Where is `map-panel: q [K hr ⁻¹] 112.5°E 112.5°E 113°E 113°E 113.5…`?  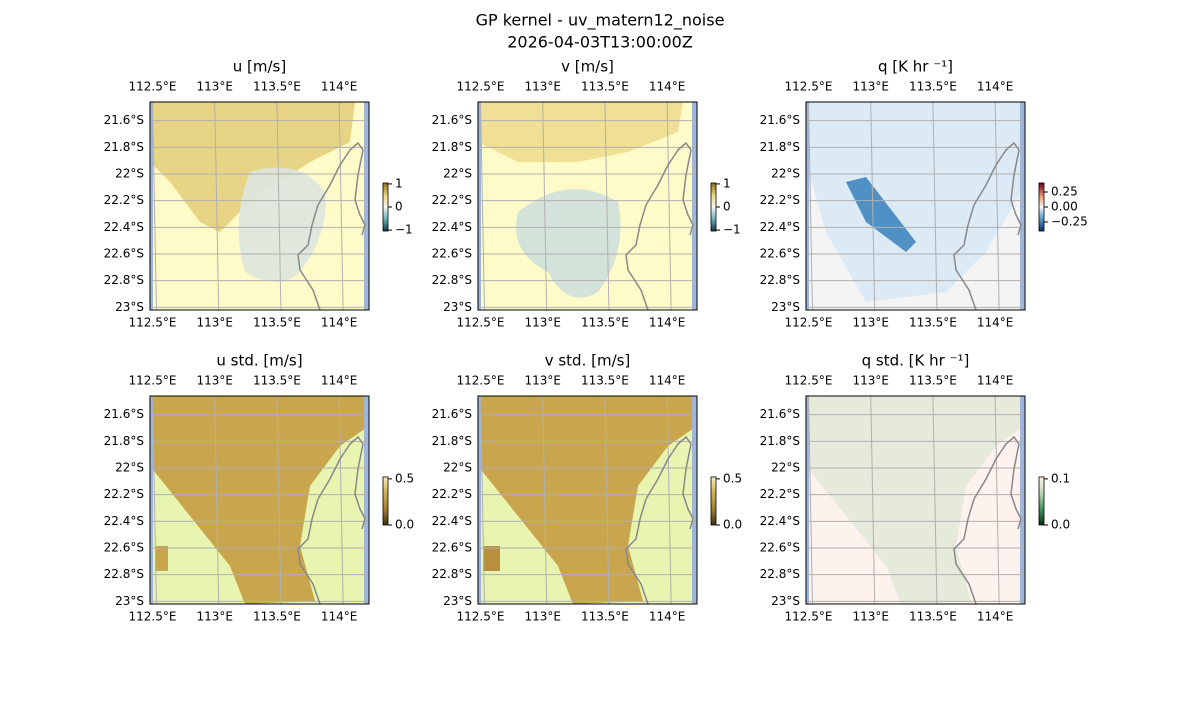 map-panel: q [K hr ⁻¹] 112.5°E 112.5°E 113°E 113°E 113.5… is located at coordinates (924, 194).